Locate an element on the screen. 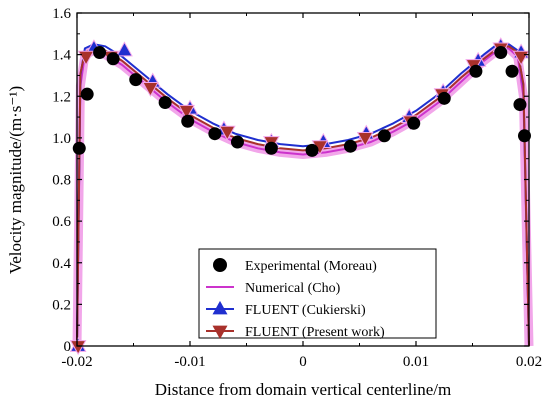  y-axis-title: Velocity magnitude/(m·s⁻¹) is located at coordinates (15, 180).